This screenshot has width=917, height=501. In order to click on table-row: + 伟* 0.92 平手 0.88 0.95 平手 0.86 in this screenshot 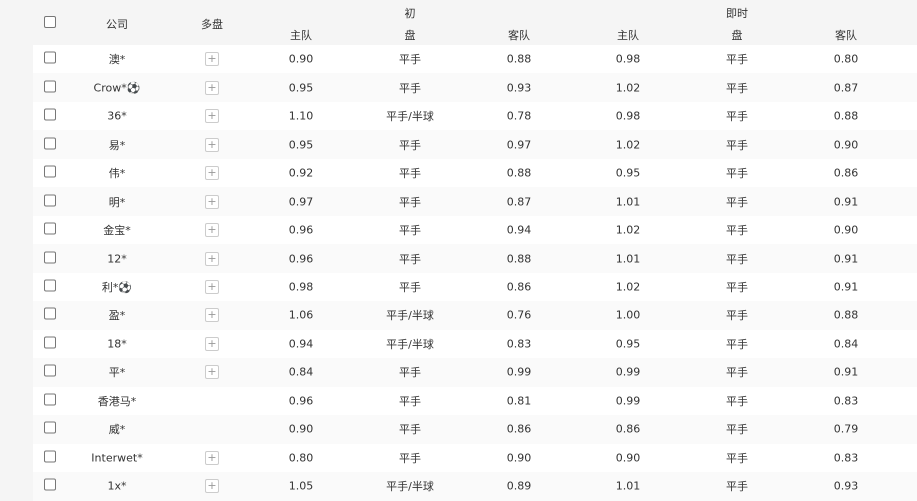, I will do `click(475, 173)`.